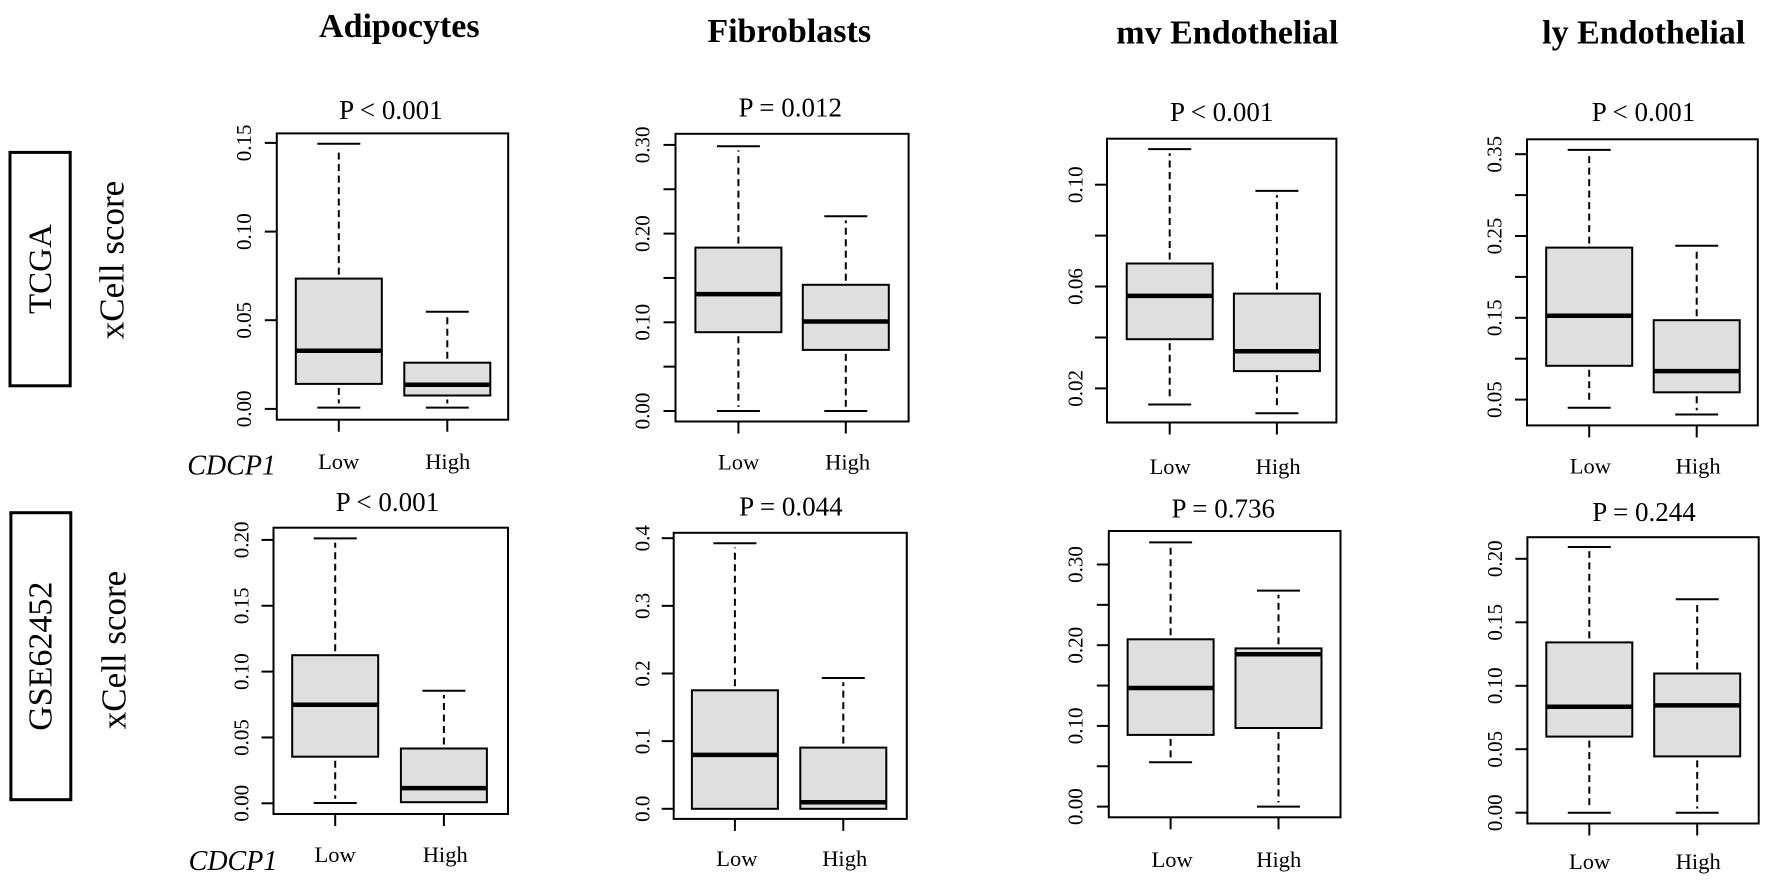 Image resolution: width=1772 pixels, height=881 pixels. I want to click on svg-text: P = 0.044, so click(791, 507).